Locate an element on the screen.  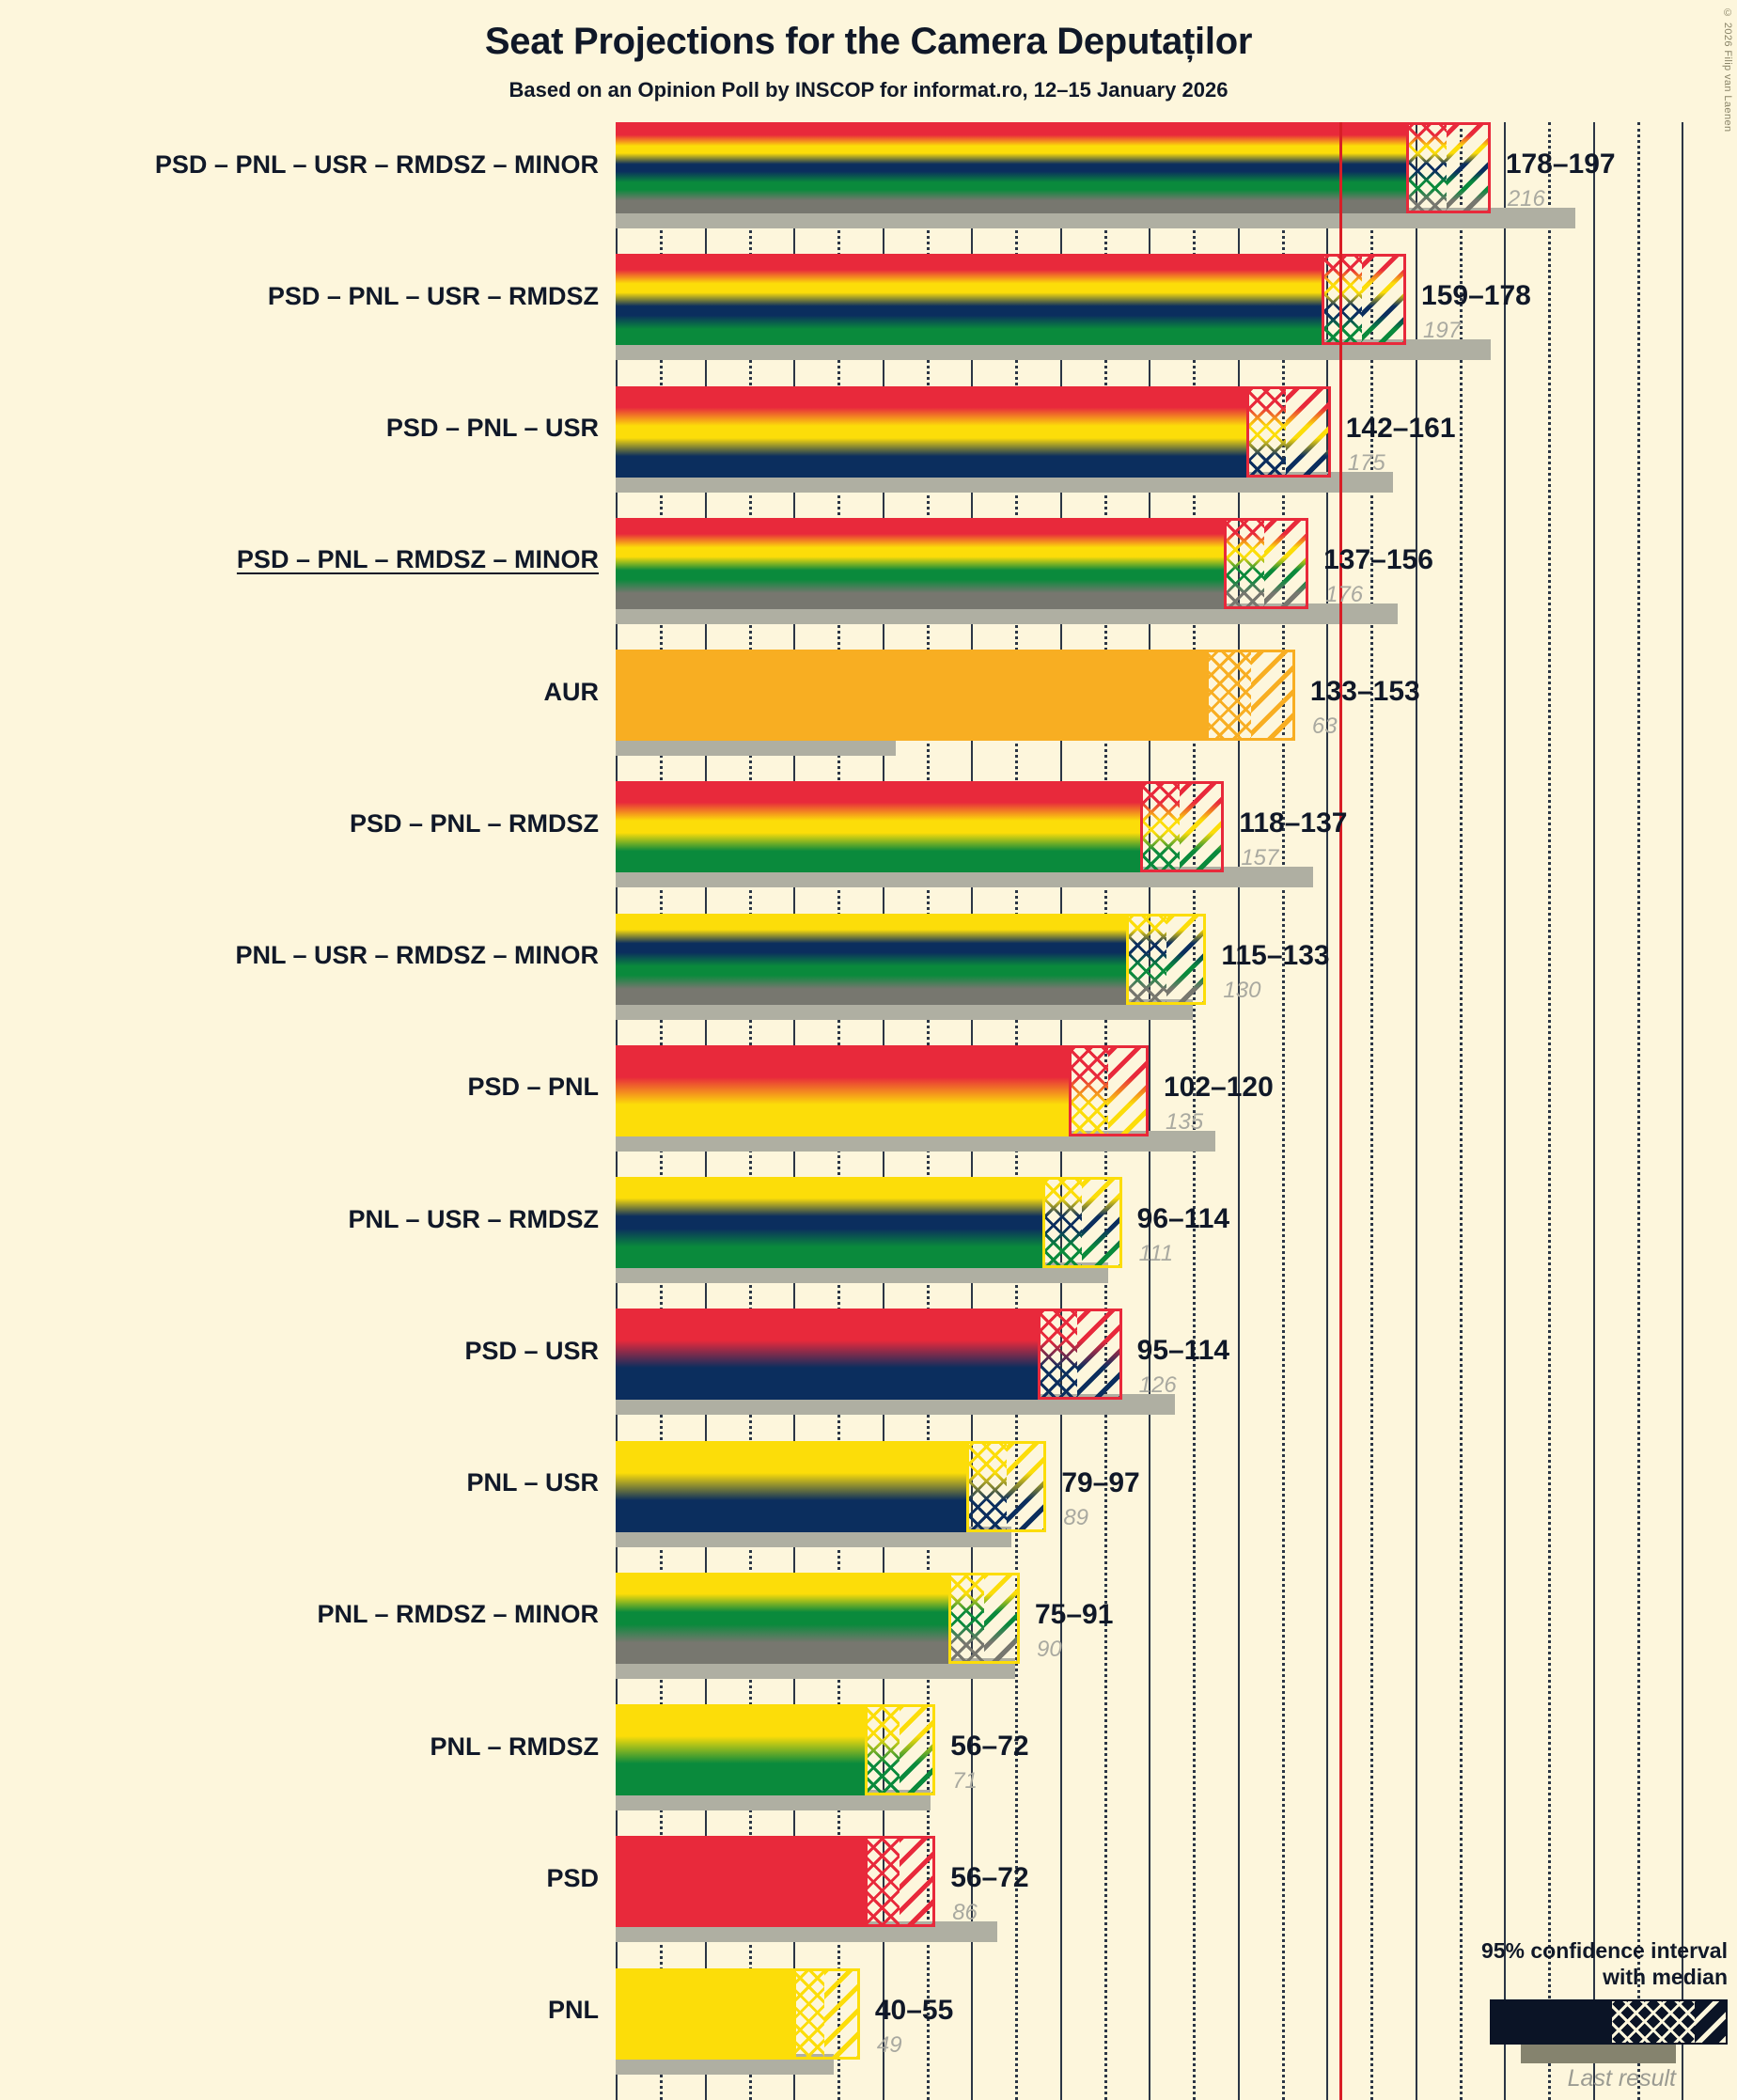
range-label: 75–91 is located at coordinates (1074, 1614).